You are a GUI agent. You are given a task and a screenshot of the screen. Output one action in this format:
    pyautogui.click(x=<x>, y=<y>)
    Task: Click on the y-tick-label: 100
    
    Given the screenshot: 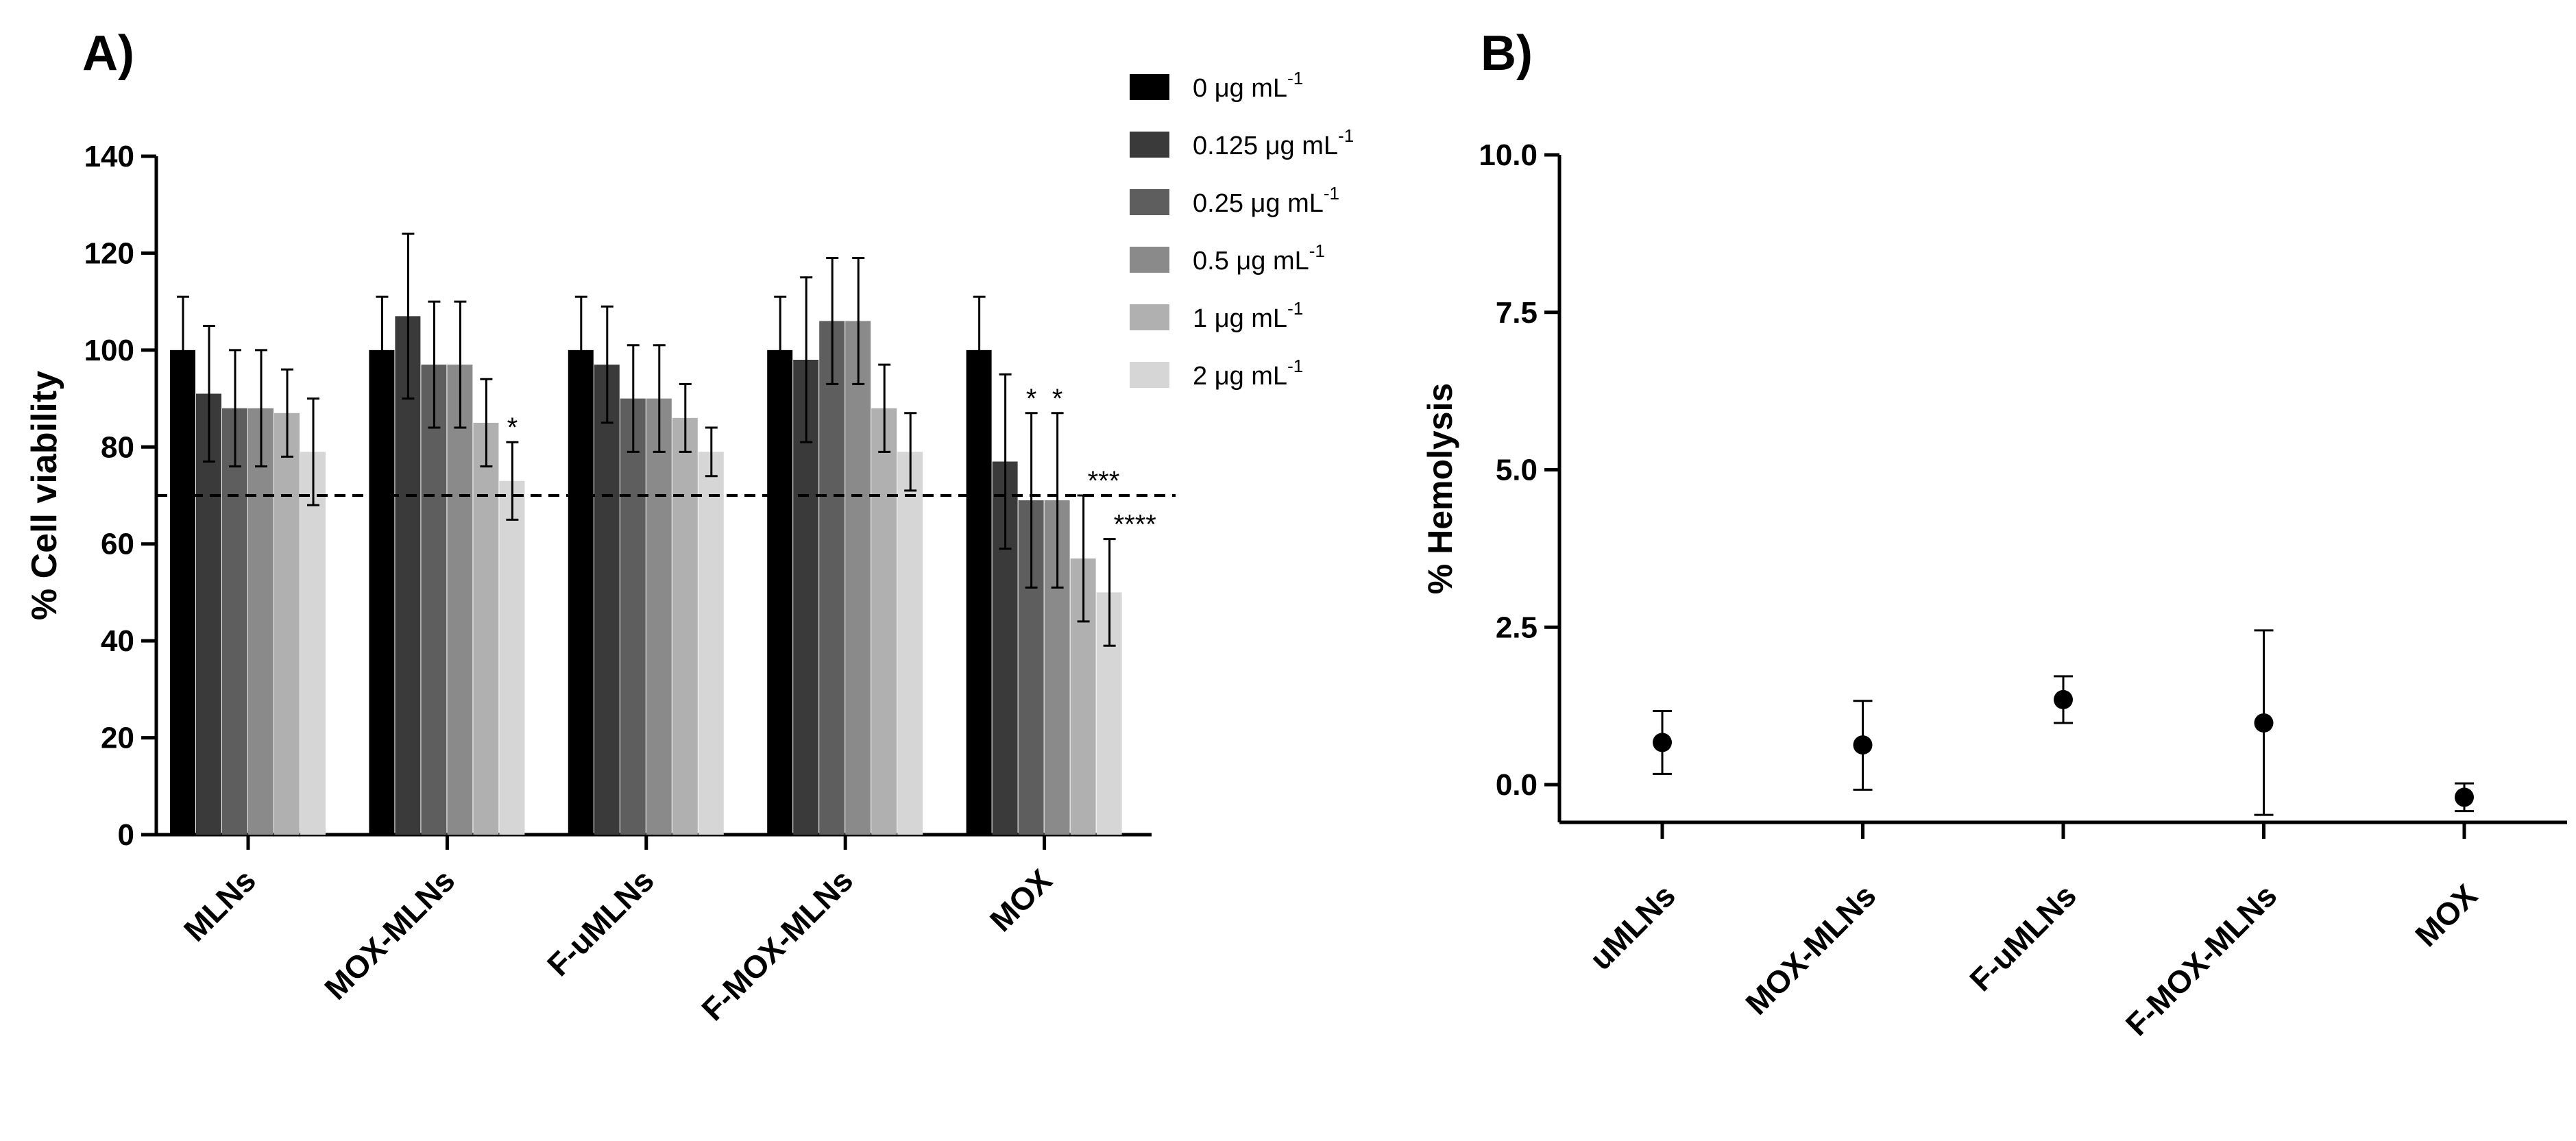 What is the action you would take?
    pyautogui.click(x=109, y=351)
    